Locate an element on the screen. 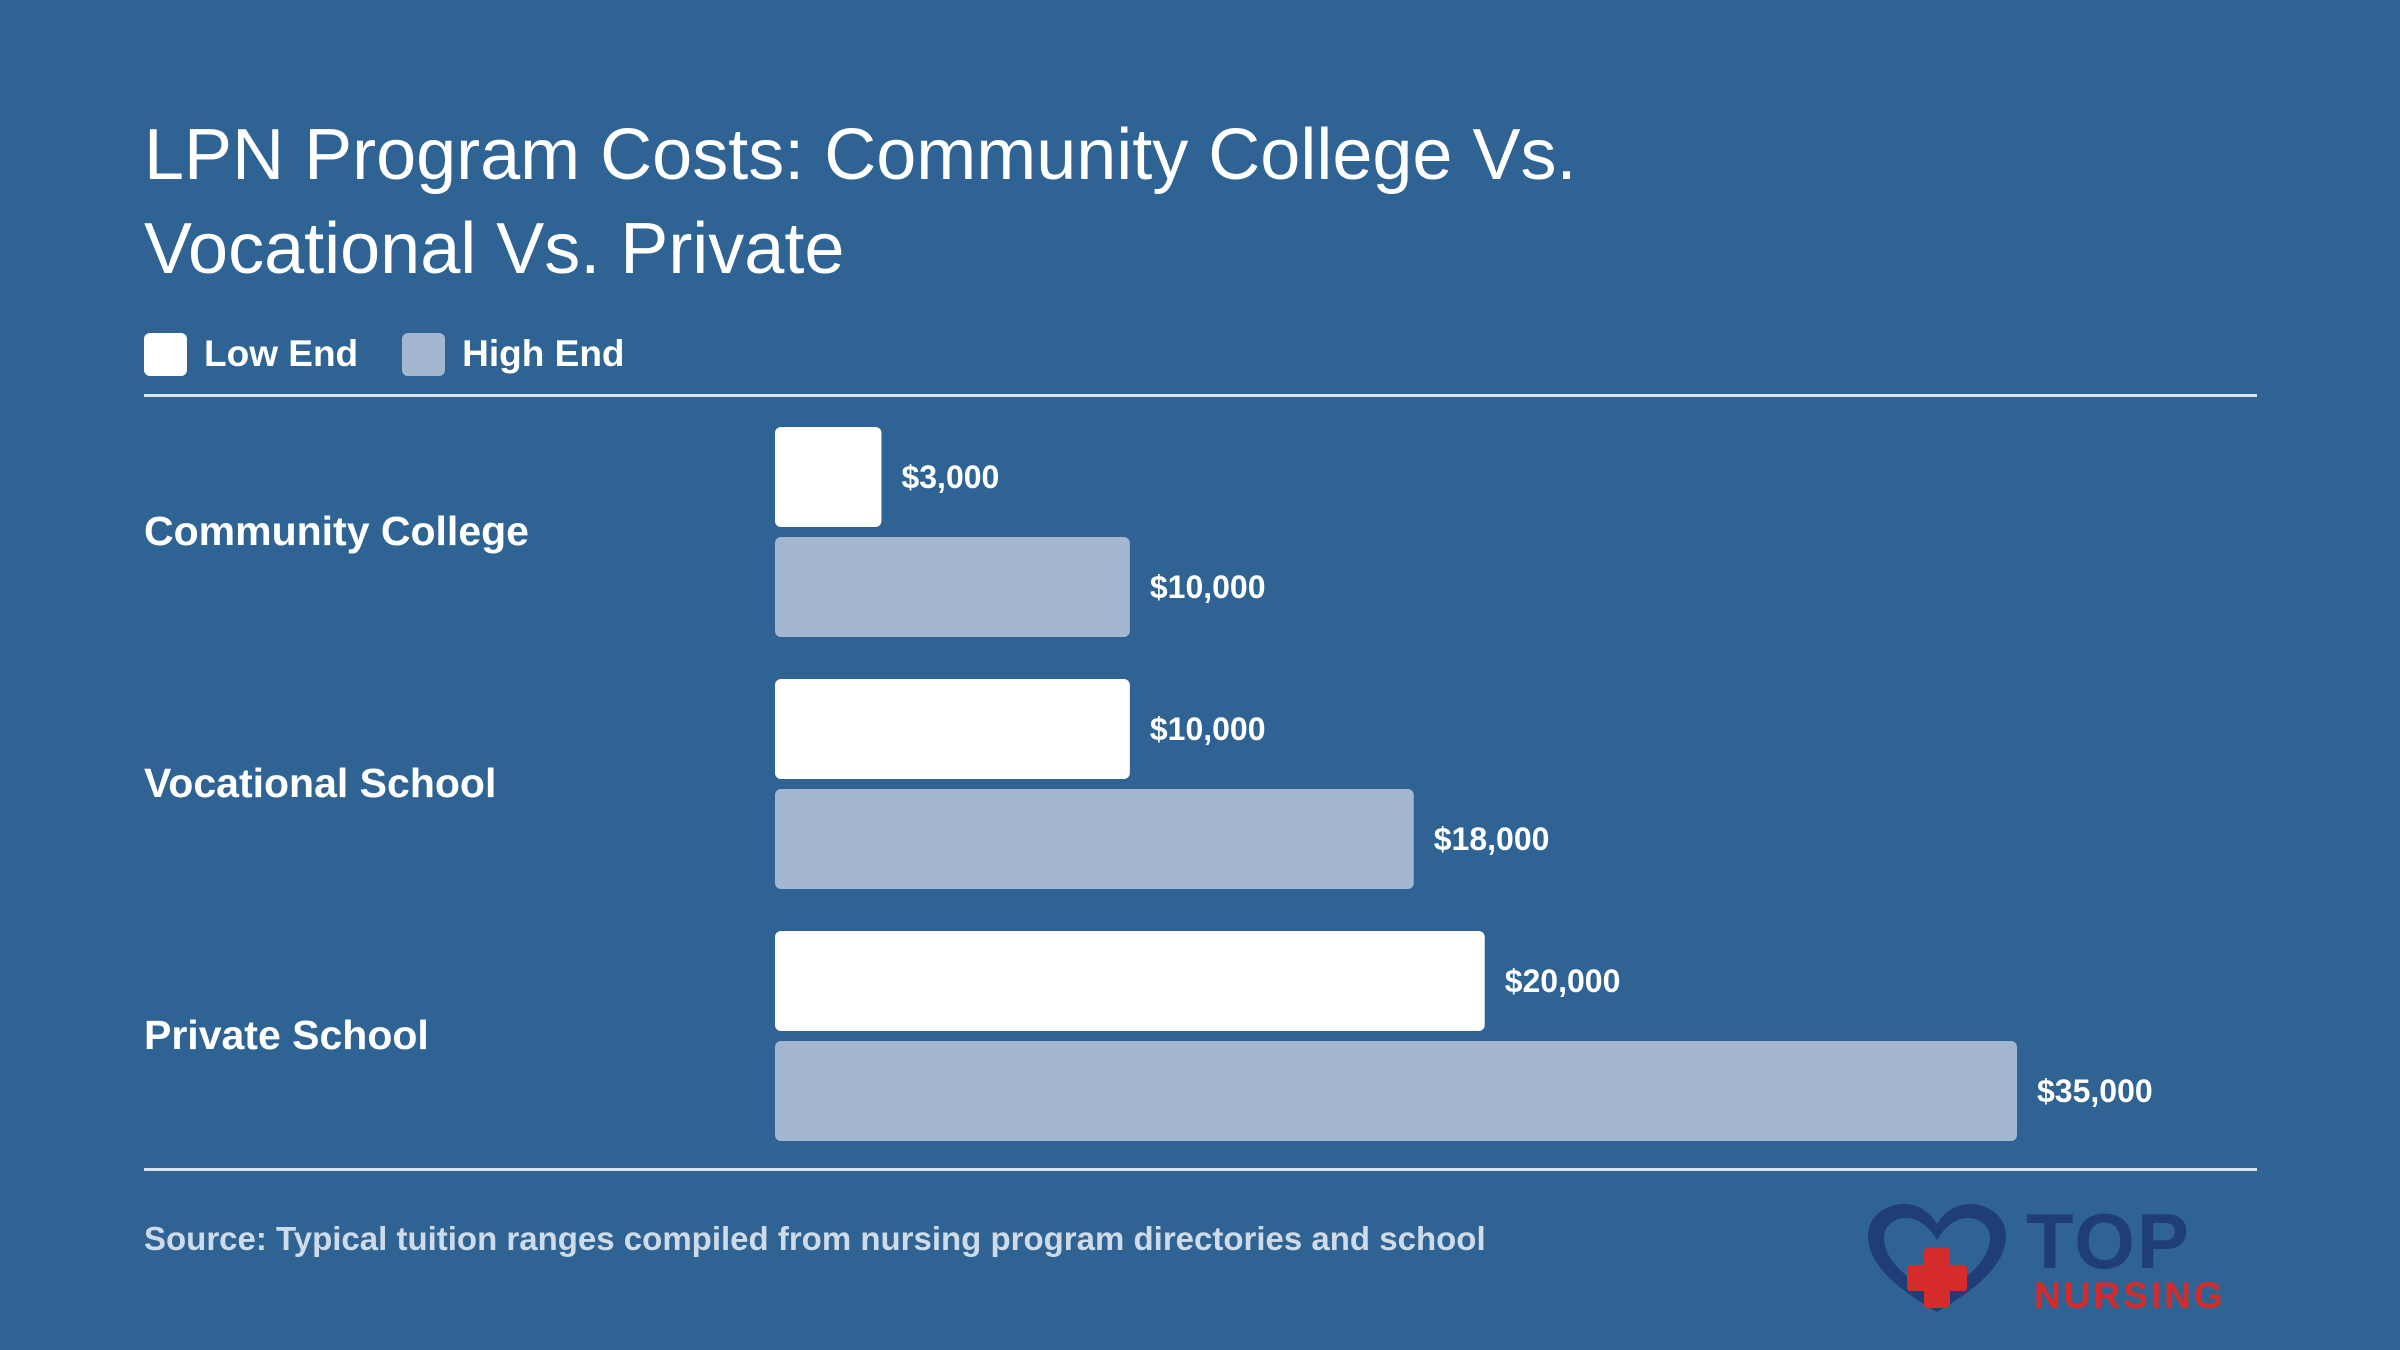 Image resolution: width=2400 pixels, height=1350 pixels. top-nursing-logo: TOP NURSING is located at coordinates (2062, 1260).